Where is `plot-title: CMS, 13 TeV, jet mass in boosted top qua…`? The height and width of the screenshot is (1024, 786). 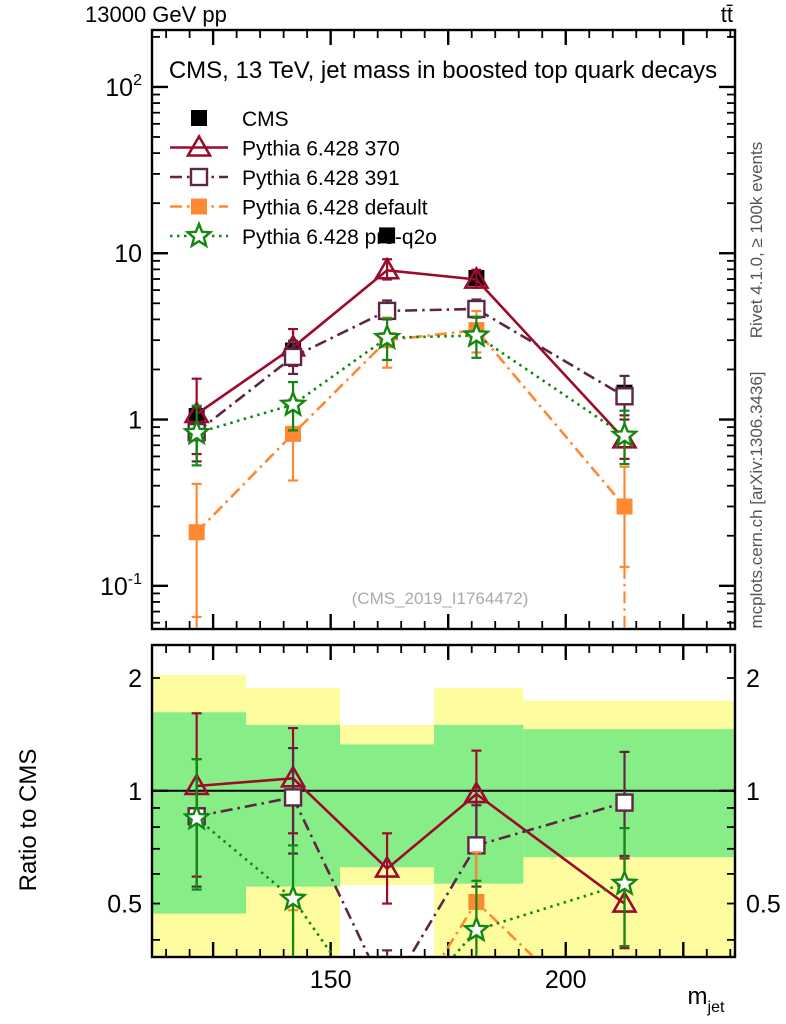
plot-title: CMS, 13 TeV, jet mass in boosted top qua… is located at coordinates (443, 70).